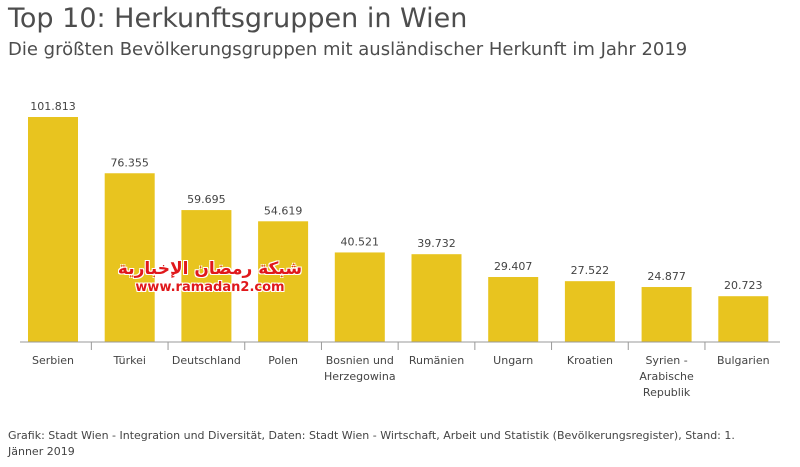  What do you see at coordinates (666, 276) in the screenshot?
I see `value-label-9: 24.877` at bounding box center [666, 276].